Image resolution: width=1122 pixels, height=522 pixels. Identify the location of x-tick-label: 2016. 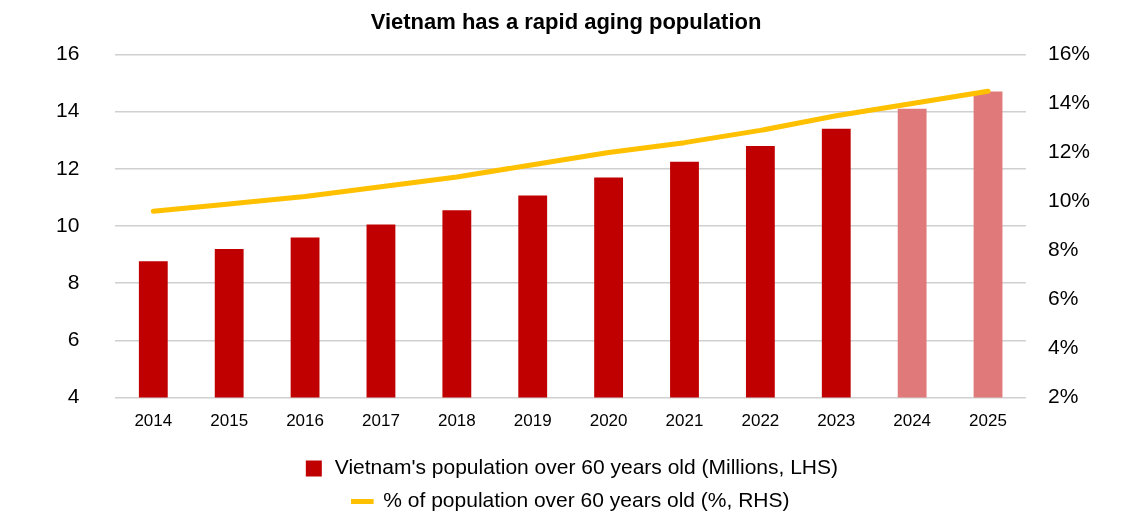
(305, 421).